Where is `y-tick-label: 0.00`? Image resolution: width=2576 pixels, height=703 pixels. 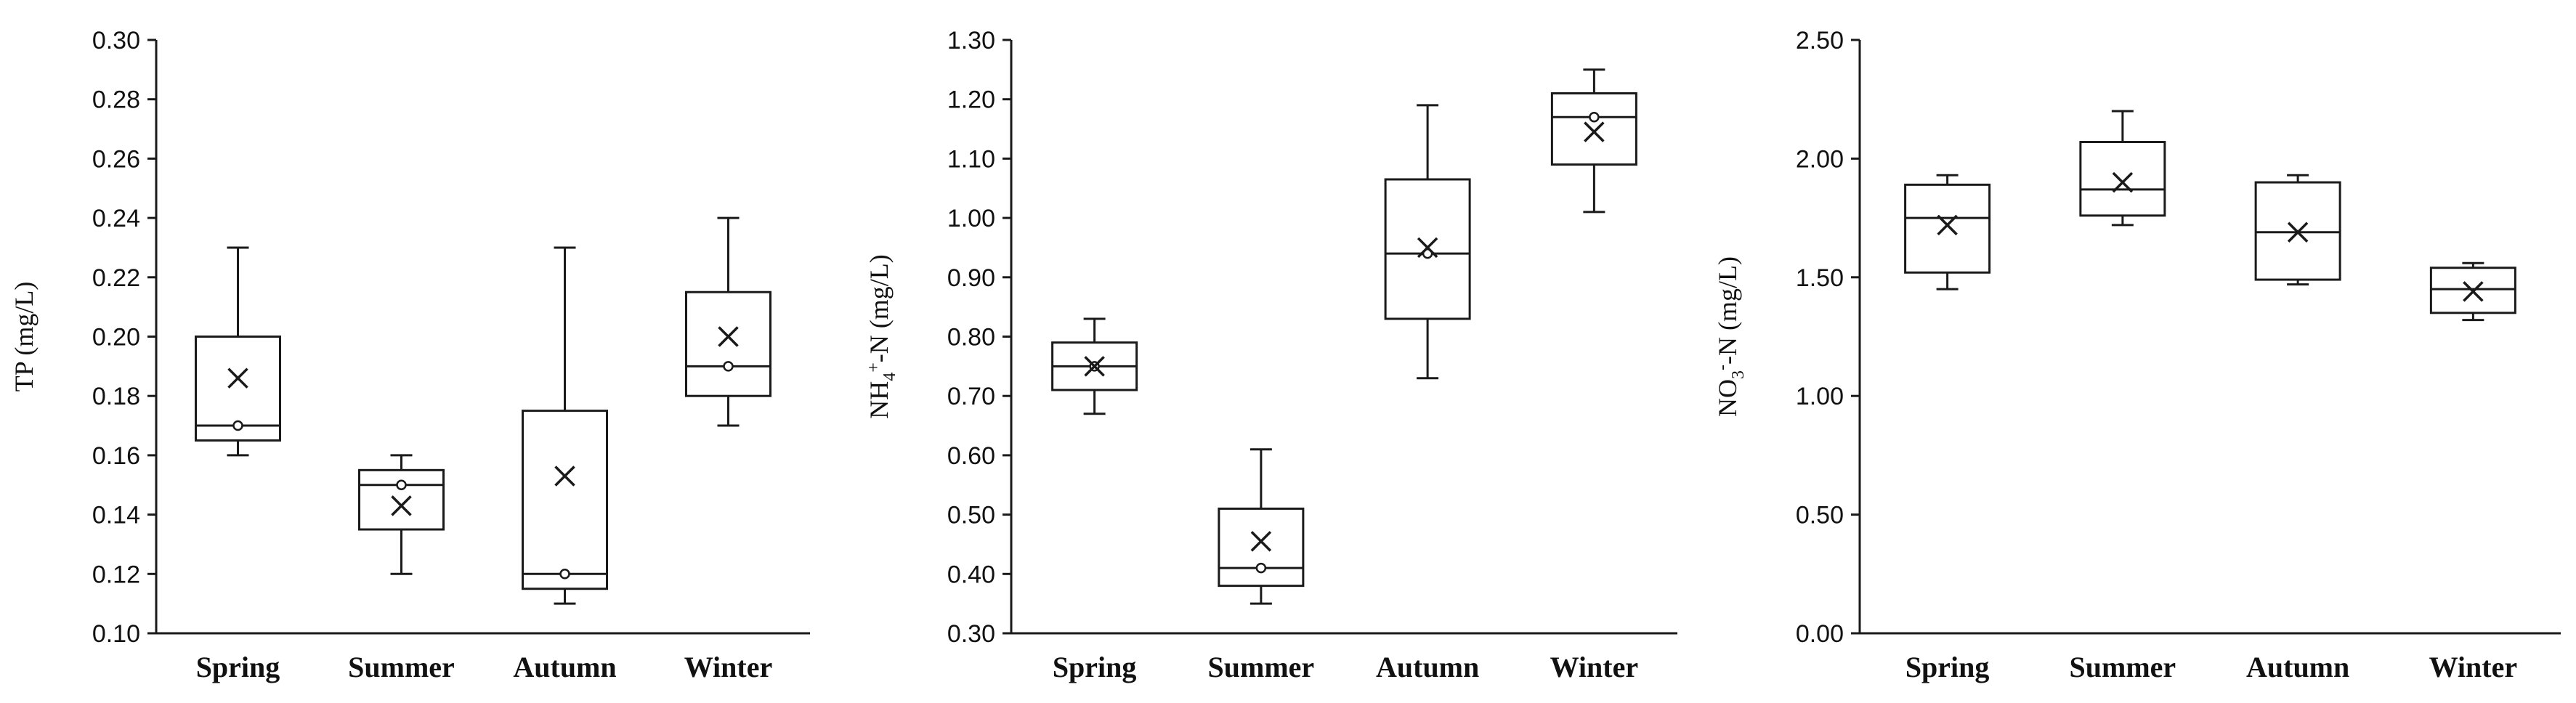 y-tick-label: 0.00 is located at coordinates (1820, 634).